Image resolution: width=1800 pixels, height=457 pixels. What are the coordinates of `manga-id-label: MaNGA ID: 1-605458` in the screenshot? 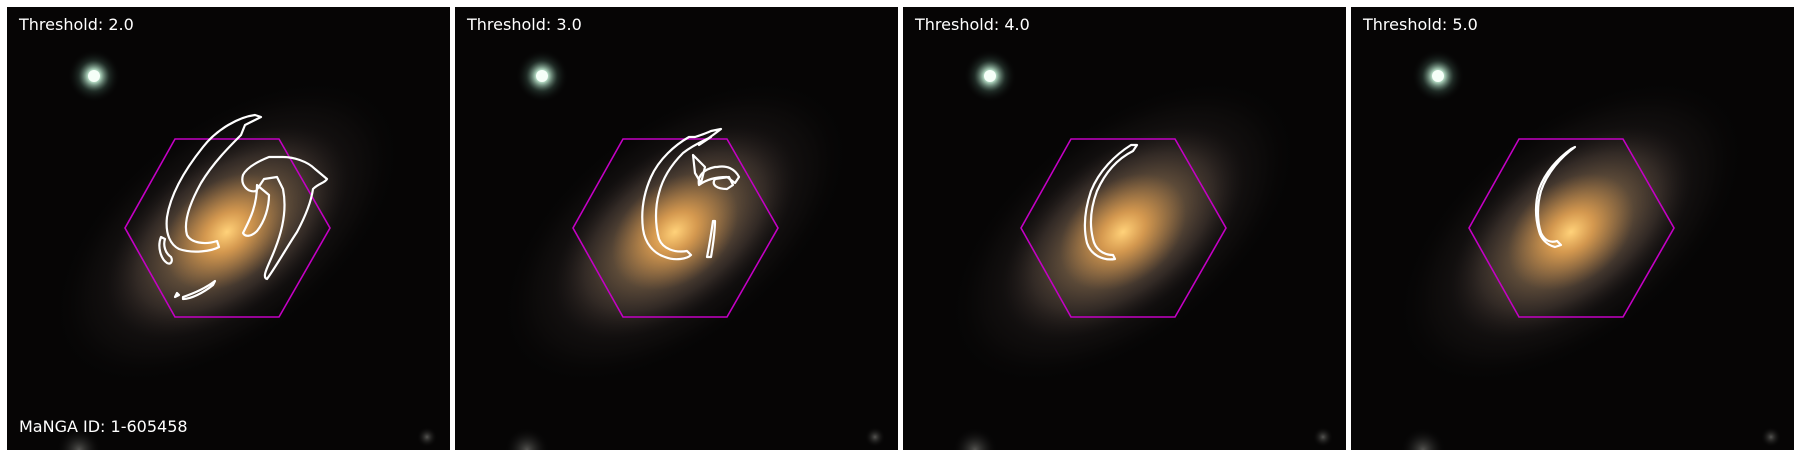 It's located at (103, 426).